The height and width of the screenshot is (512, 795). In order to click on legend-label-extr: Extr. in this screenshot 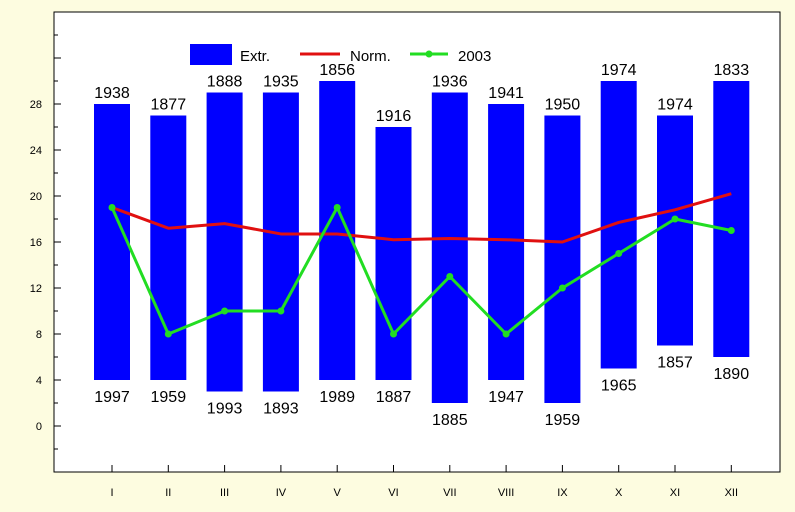, I will do `click(255, 56)`.